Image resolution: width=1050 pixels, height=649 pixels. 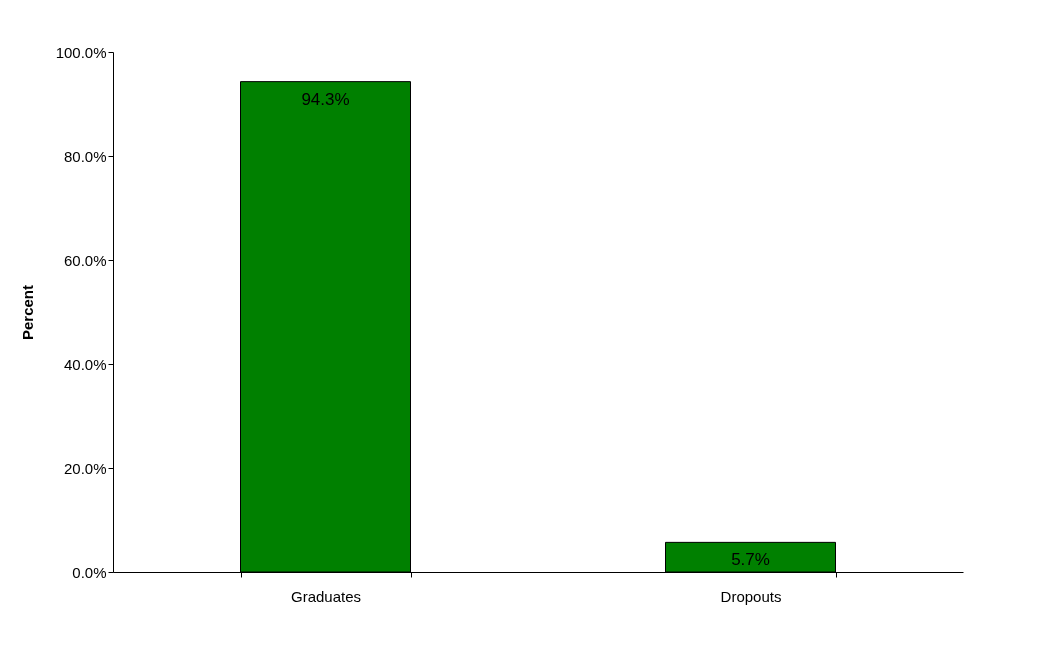 I want to click on x-tick-label: Graduates, so click(x=326, y=596).